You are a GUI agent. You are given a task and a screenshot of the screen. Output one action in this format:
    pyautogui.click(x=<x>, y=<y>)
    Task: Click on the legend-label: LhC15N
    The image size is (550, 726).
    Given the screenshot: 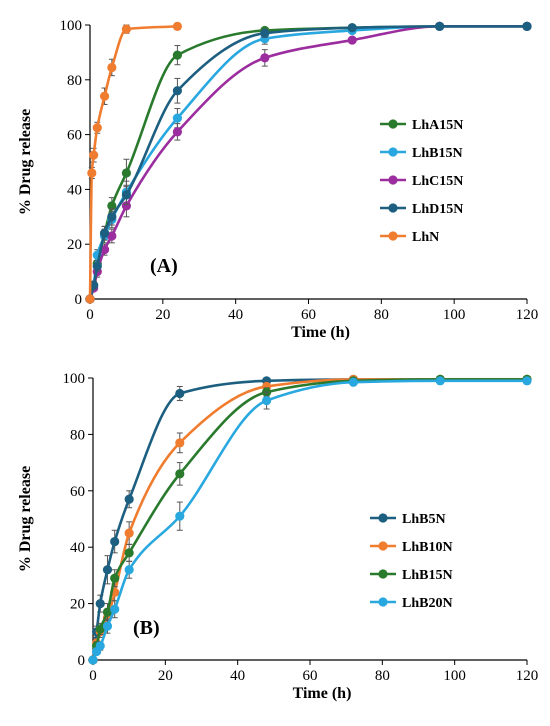 What is the action you would take?
    pyautogui.click(x=437, y=181)
    